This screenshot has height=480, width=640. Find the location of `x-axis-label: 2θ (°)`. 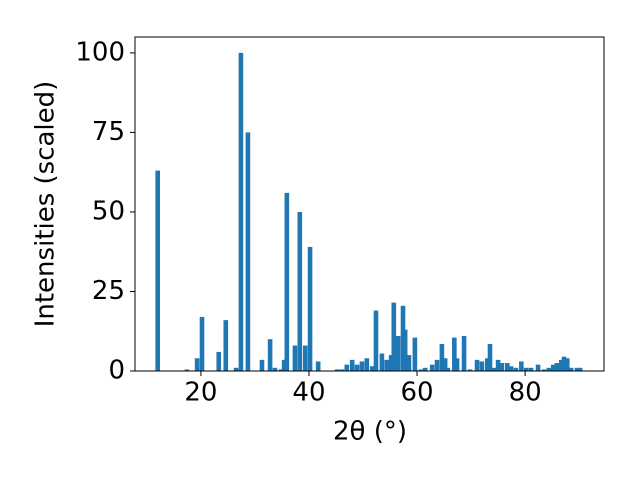

x-axis-label: 2θ (°) is located at coordinates (370, 432).